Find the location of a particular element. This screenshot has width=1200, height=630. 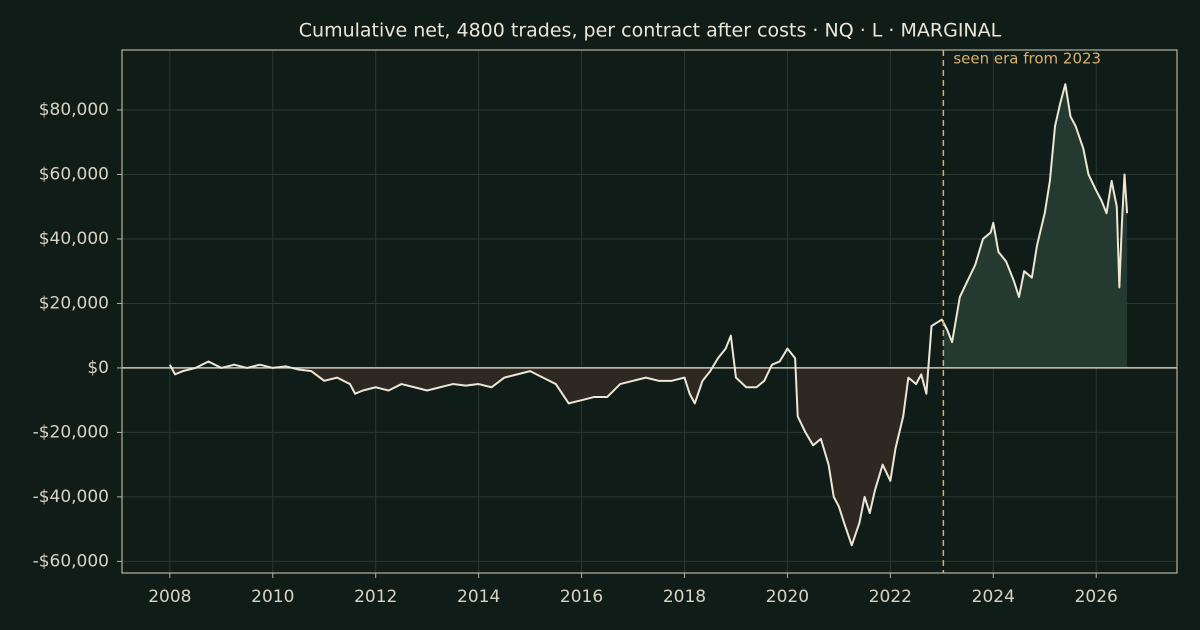

y-tick-label: $0 is located at coordinates (98, 368).